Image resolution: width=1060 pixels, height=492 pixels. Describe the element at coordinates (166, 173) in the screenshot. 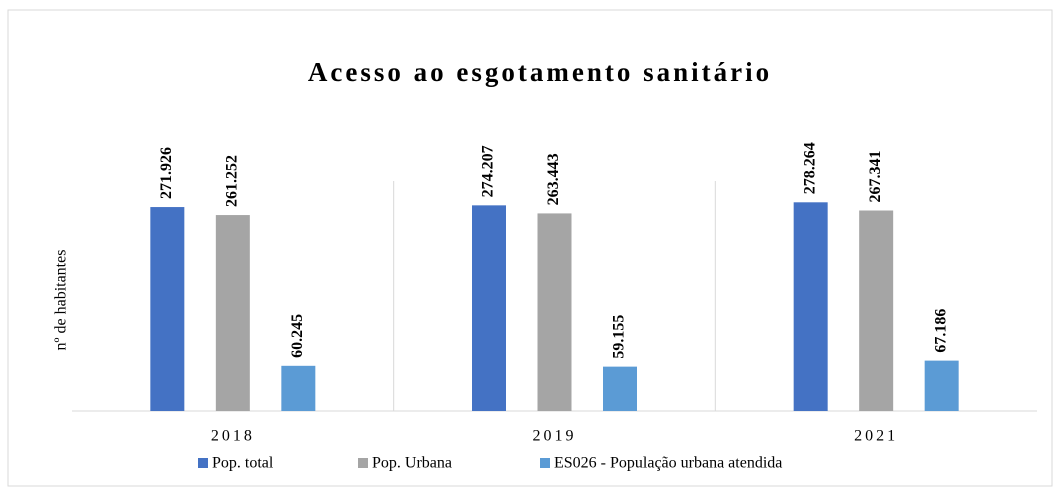

I see `value-label: 271.926` at that location.